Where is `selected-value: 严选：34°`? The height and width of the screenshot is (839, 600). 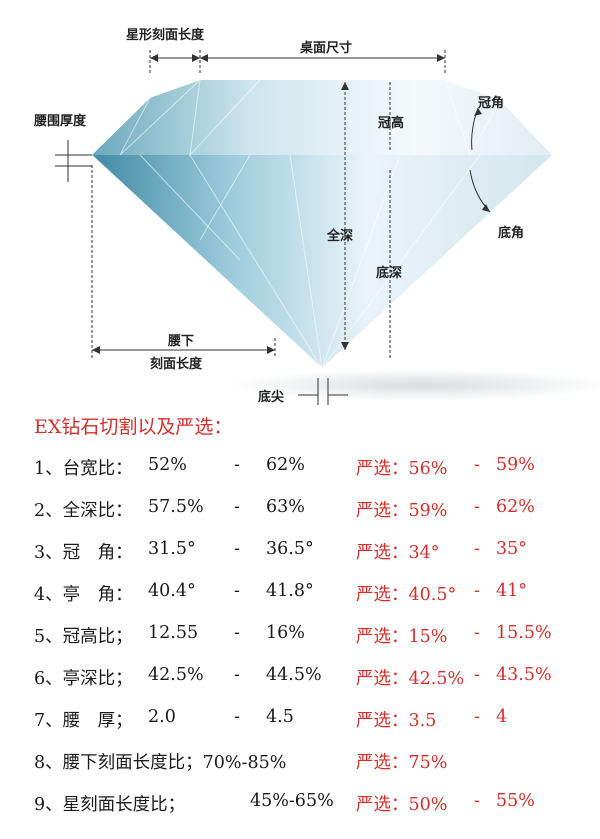
selected-value: 严选：34° is located at coordinates (398, 553).